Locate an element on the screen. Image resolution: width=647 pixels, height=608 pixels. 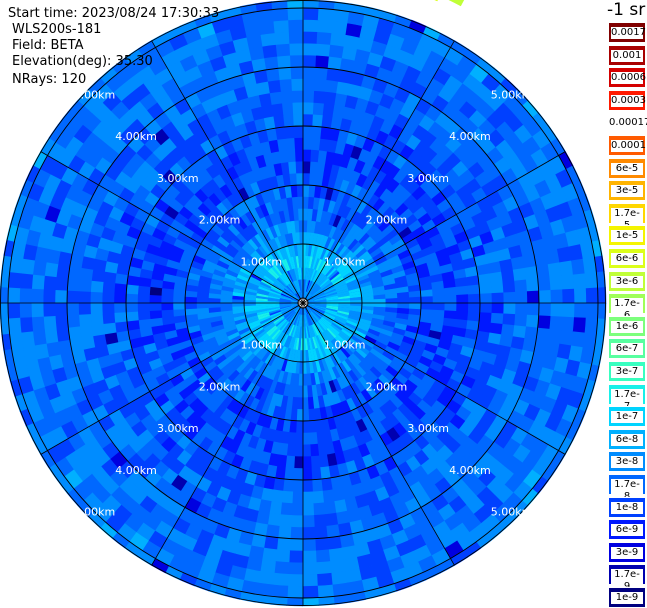
range-ring-label: 4.00km is located at coordinates (136, 470).